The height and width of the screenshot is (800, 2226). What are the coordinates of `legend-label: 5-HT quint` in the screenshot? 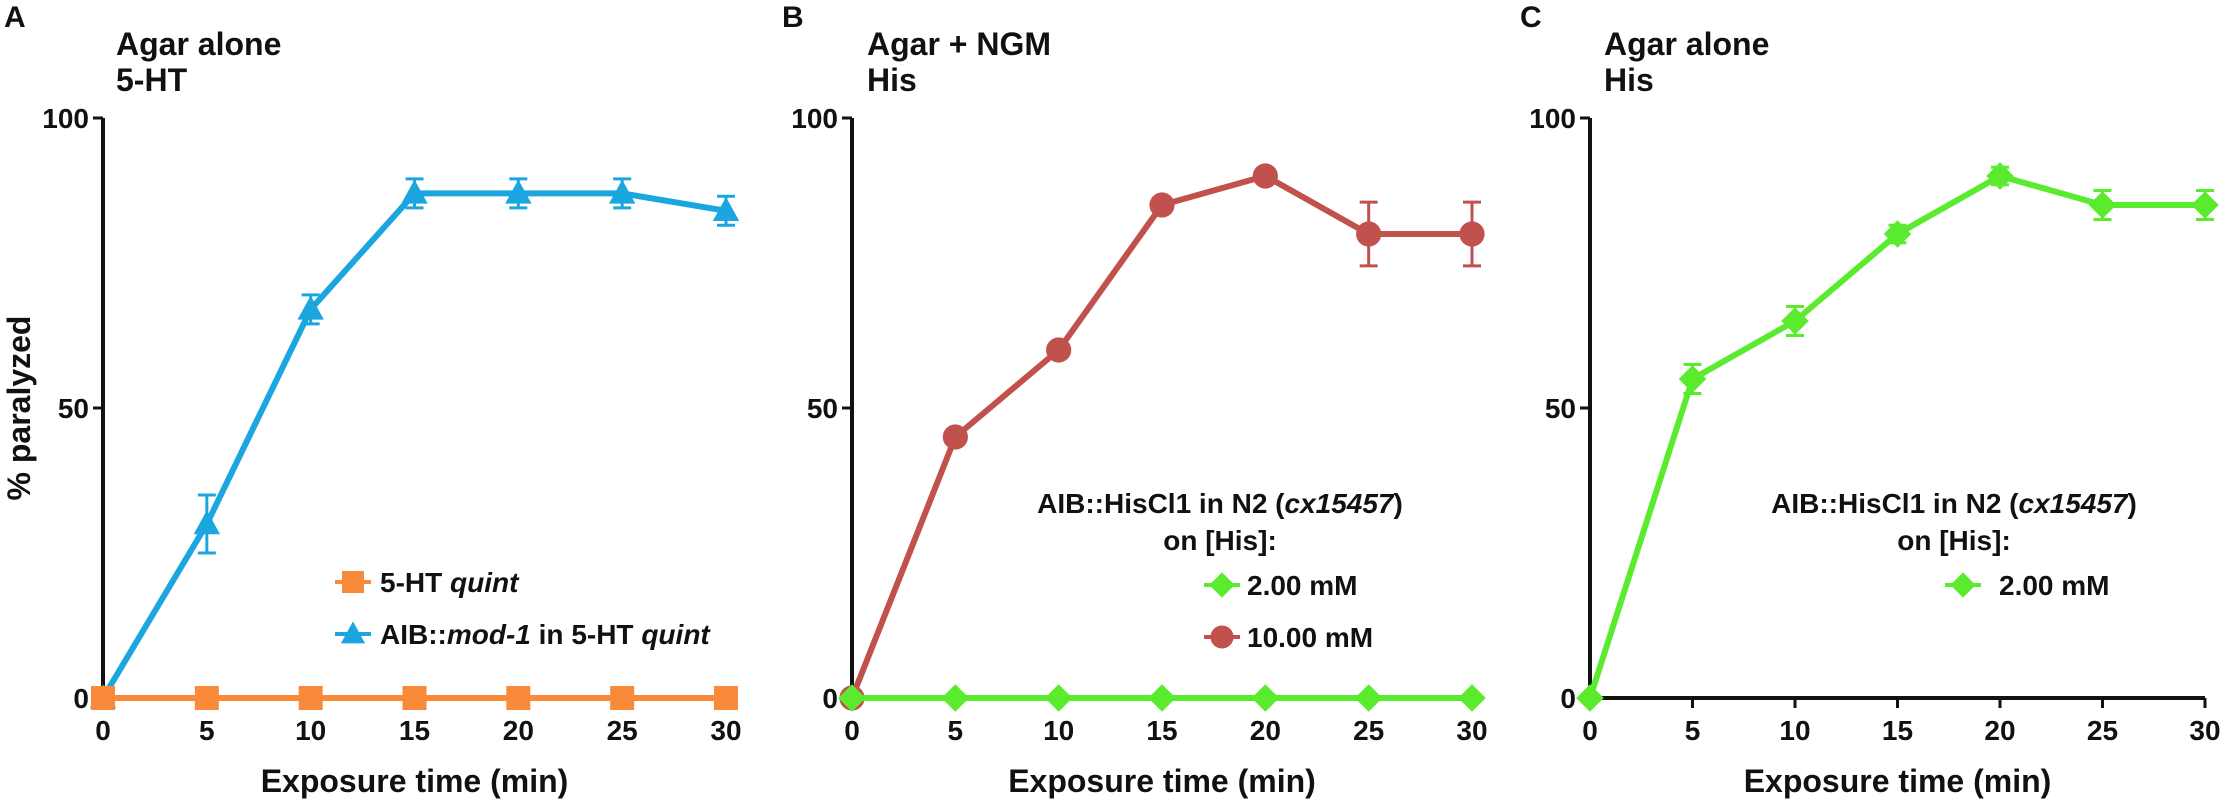 It's located at (450, 582).